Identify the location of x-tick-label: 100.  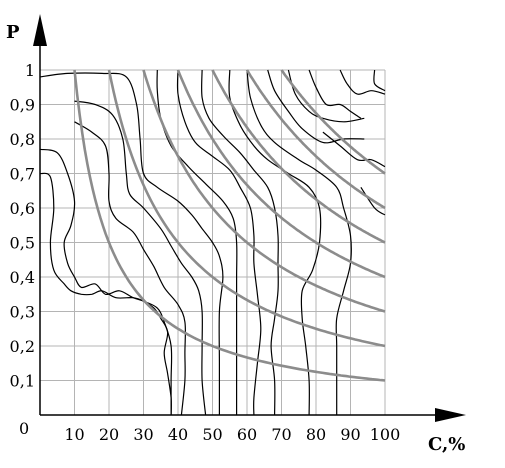
(385, 434).